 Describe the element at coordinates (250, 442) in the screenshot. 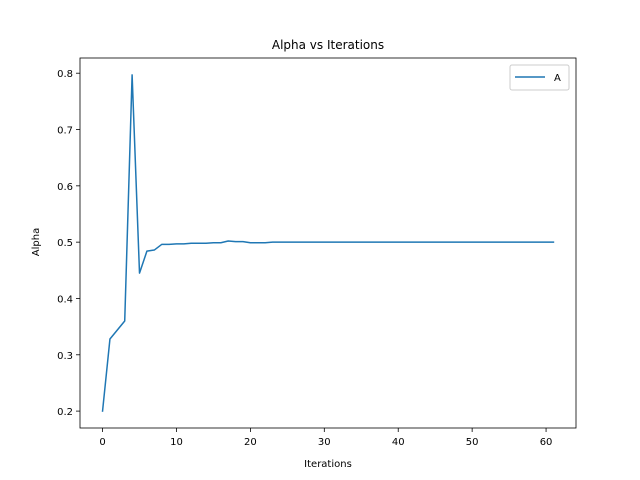

I see `x-tick-label: 20` at that location.